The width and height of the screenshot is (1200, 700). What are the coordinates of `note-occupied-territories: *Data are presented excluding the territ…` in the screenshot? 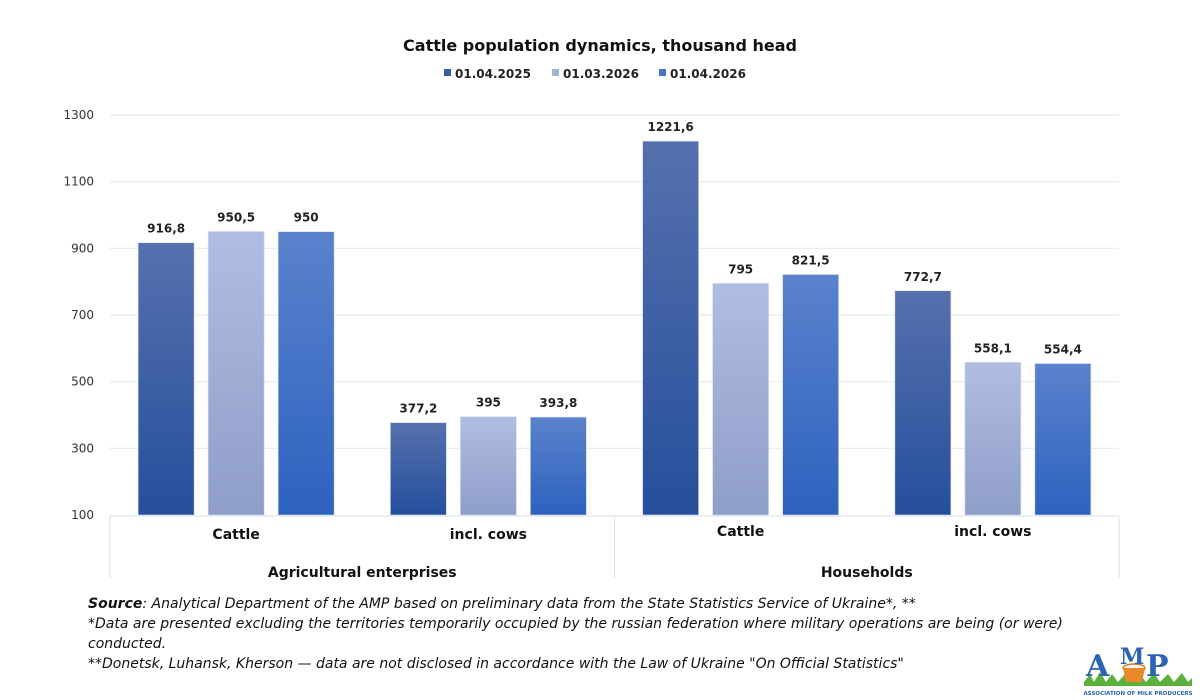 It's located at (575, 634).